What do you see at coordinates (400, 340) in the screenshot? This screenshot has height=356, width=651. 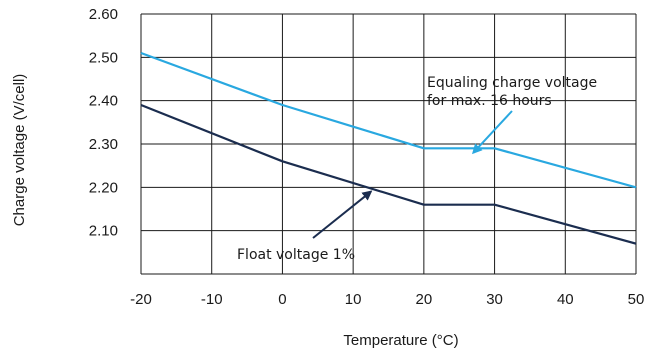 I see `x-axis-label: Temperature (°C)` at bounding box center [400, 340].